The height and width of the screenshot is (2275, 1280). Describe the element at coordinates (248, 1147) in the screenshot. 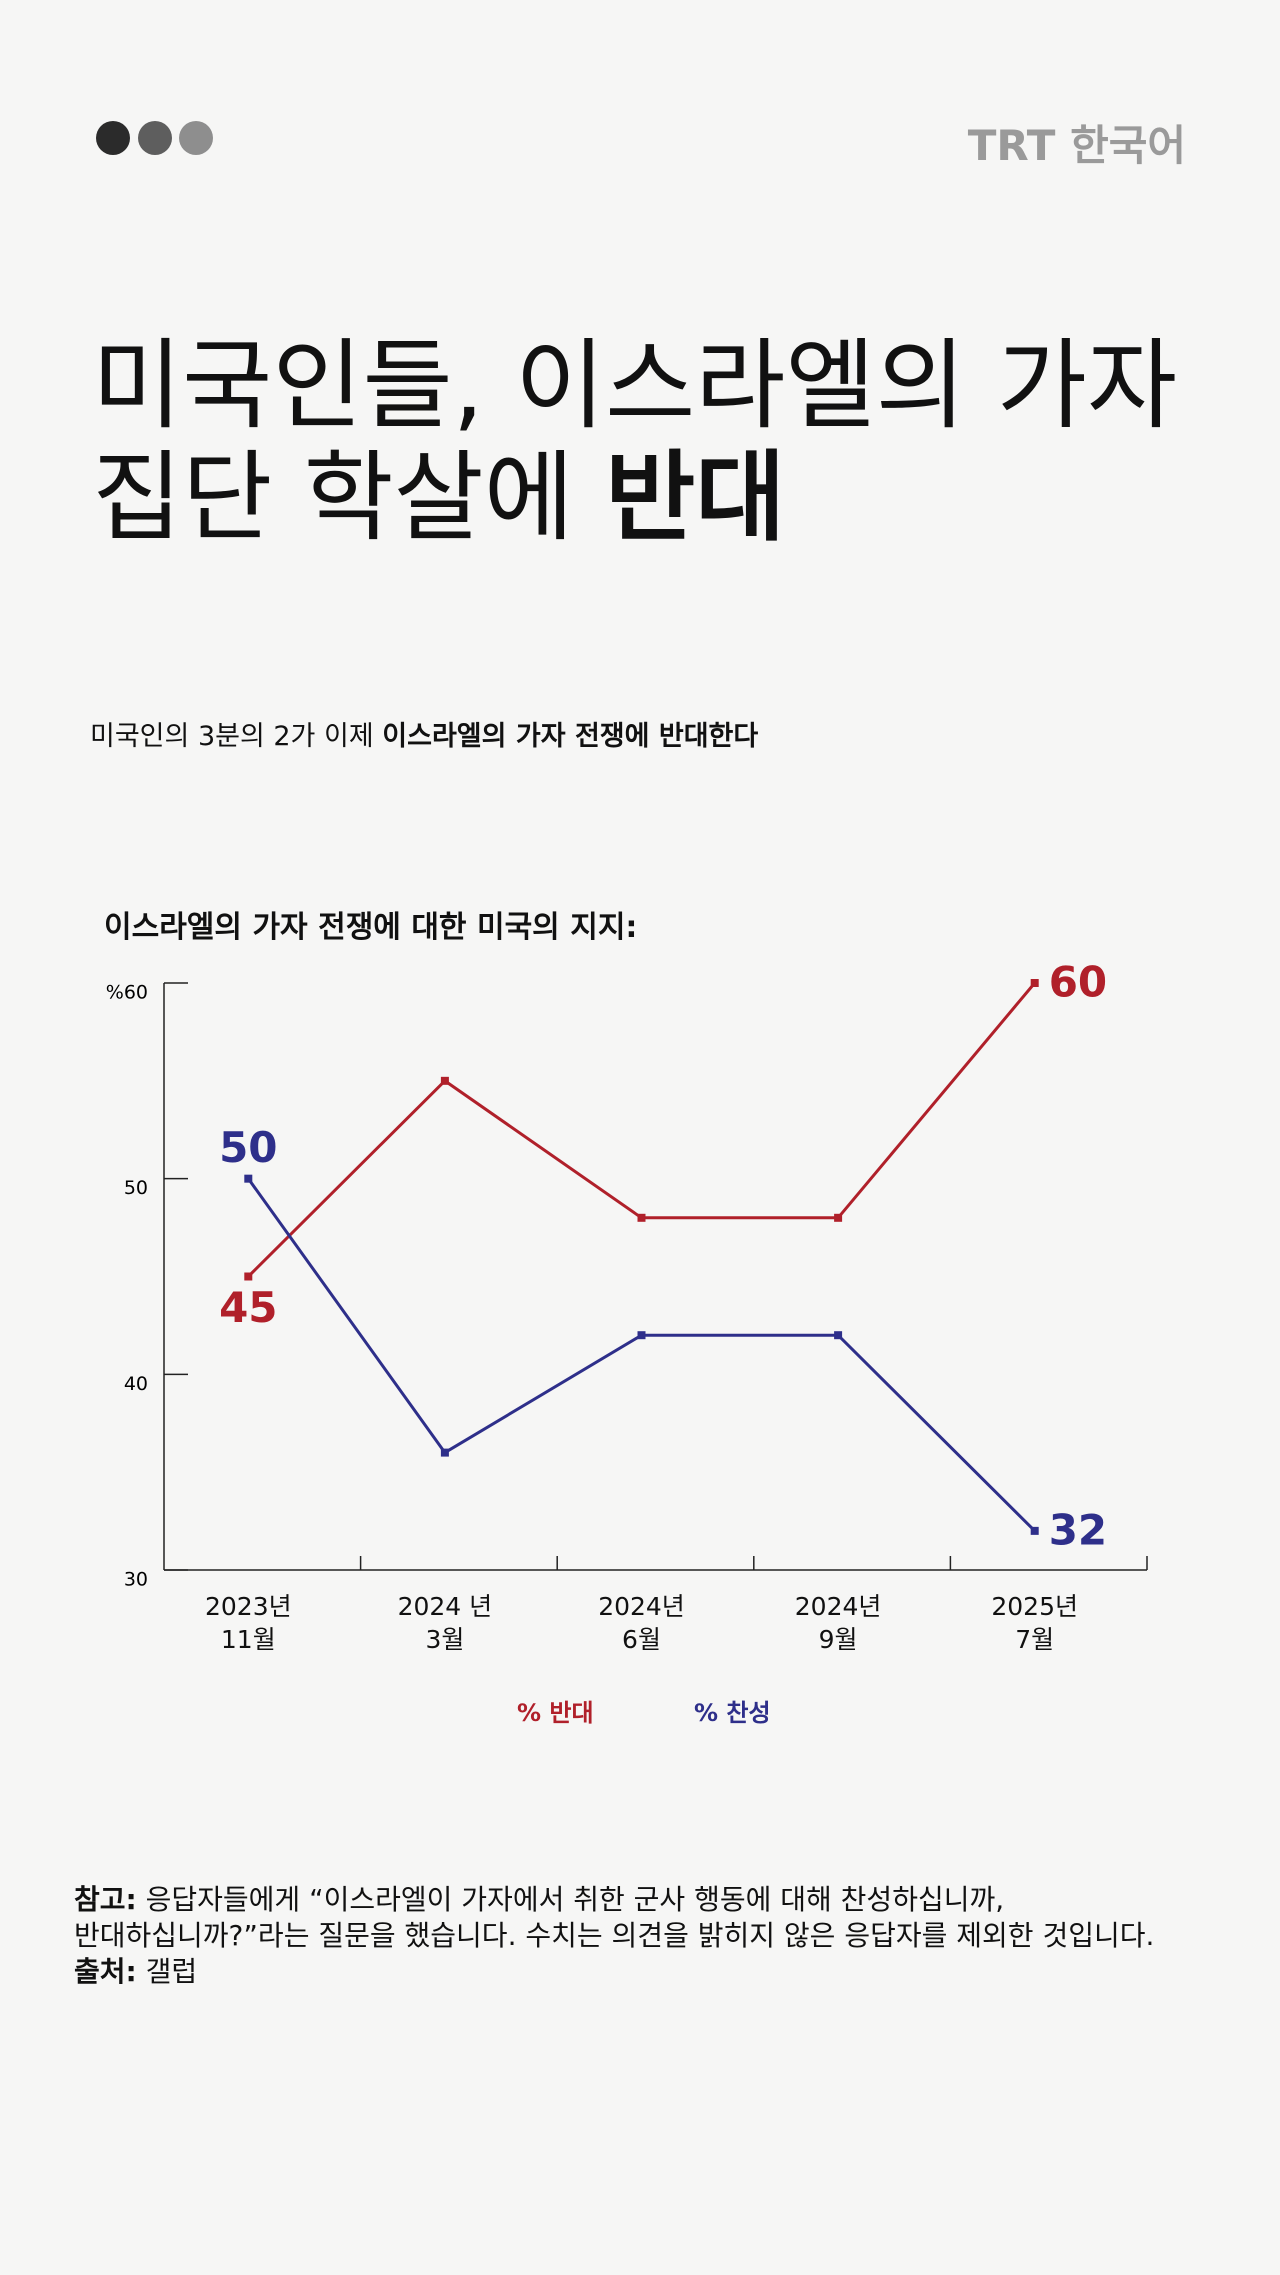

I see `data-label: 50` at that location.